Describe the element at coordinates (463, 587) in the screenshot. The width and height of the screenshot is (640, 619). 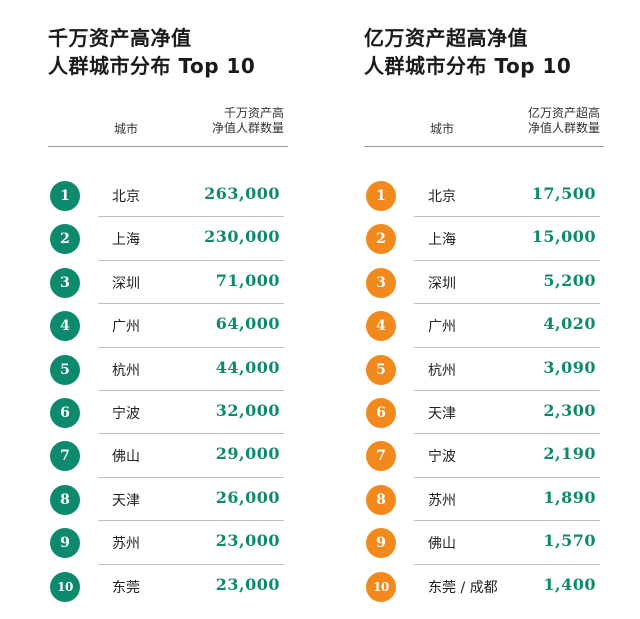
I see `city-name: 东莞 / 成都` at that location.